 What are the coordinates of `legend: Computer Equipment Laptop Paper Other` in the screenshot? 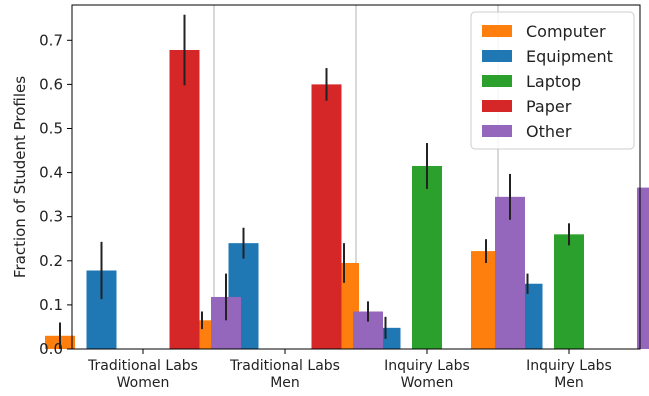 It's located at (552, 80).